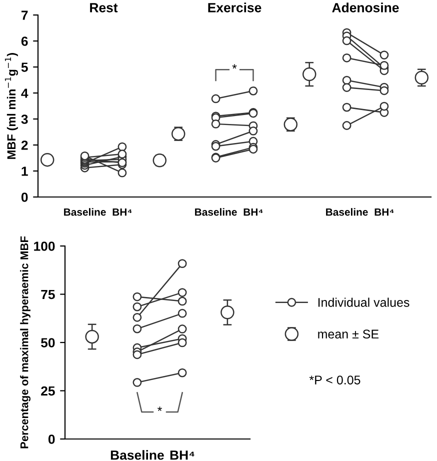 The image size is (437, 461). What do you see at coordinates (24, 41) in the screenshot?
I see `y-tick-label: 6` at bounding box center [24, 41].